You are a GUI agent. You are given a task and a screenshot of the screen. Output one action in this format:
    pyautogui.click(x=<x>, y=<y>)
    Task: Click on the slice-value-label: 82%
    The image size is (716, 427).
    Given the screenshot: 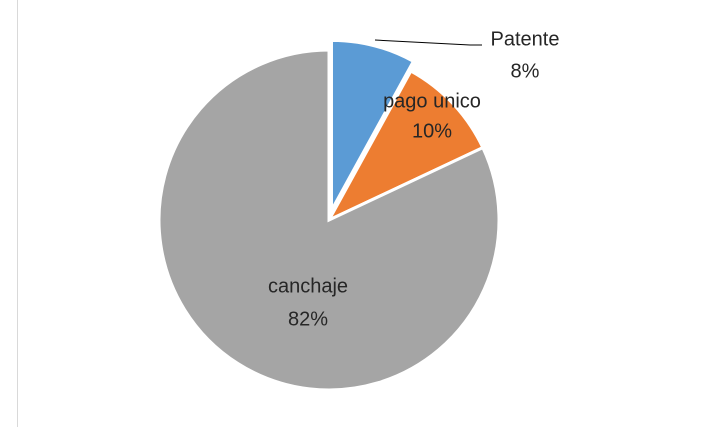 What is the action you would take?
    pyautogui.click(x=308, y=319)
    